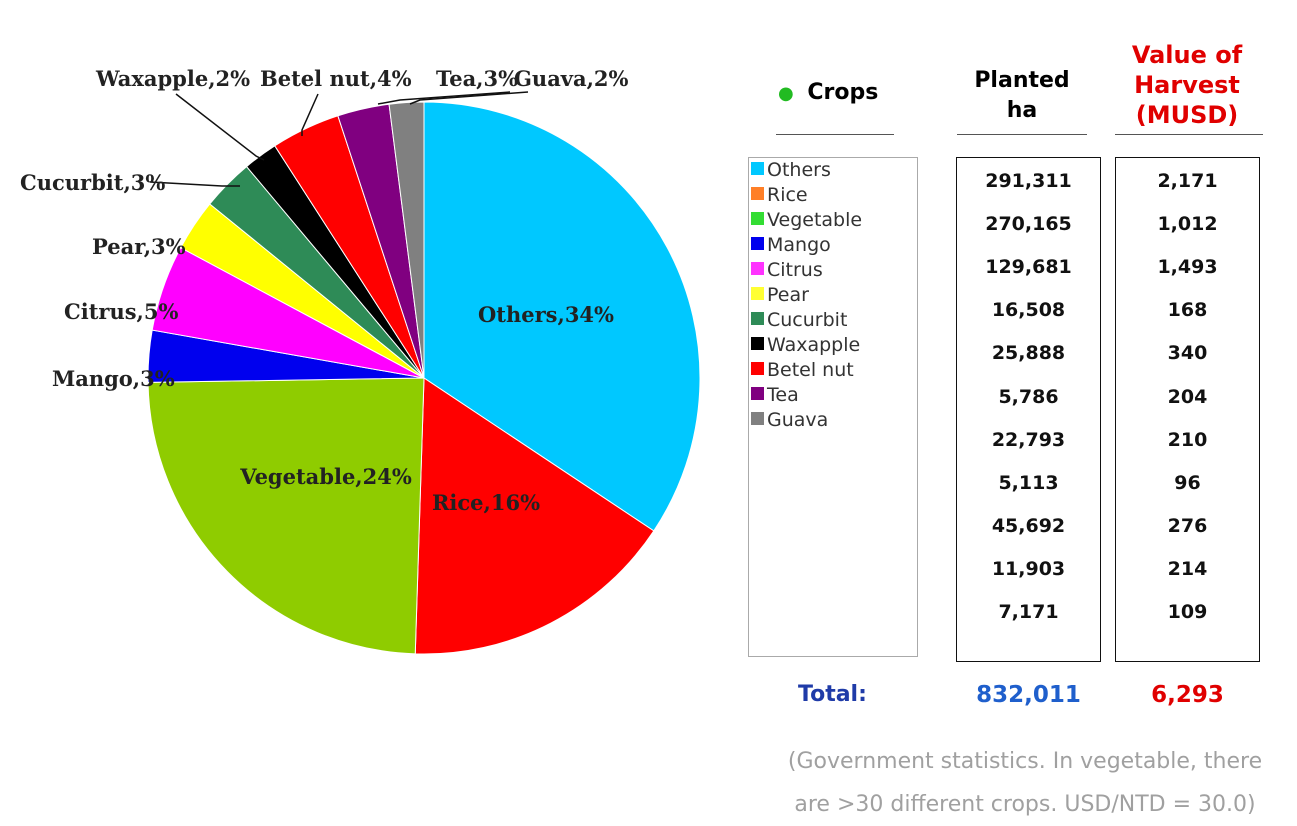 The width and height of the screenshot is (1297, 826). Describe the element at coordinates (1028, 310) in the screenshot. I see `planted-cell: 16,508` at that location.